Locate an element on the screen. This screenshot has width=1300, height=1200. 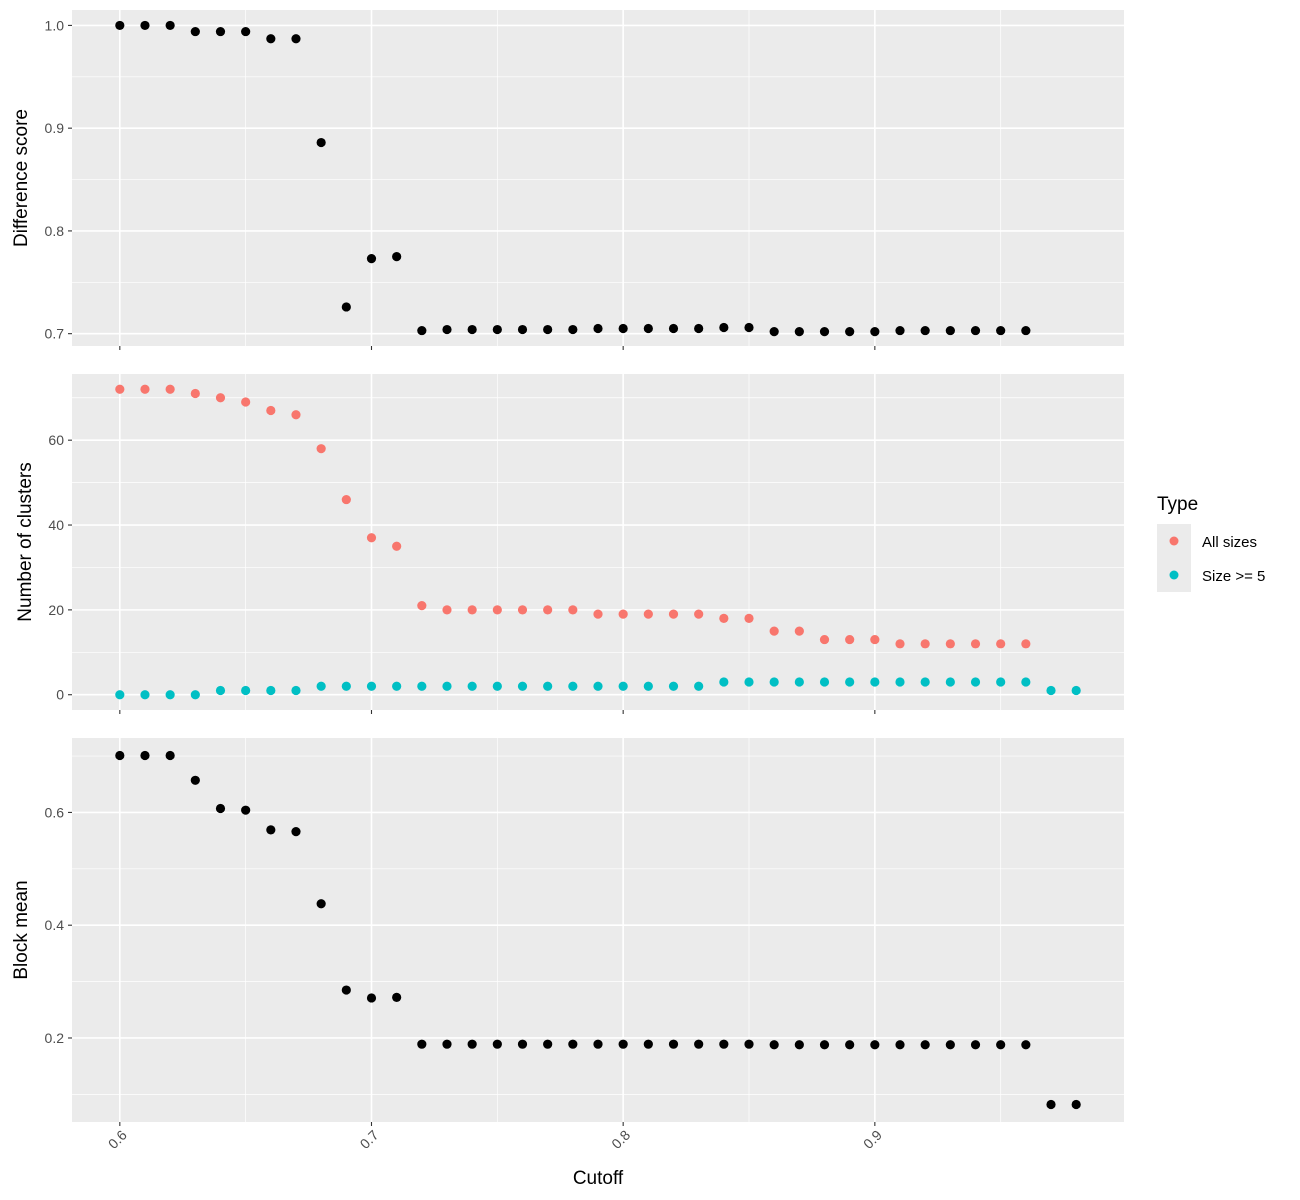
y-tick-label: 0.4 is located at coordinates (55, 925).